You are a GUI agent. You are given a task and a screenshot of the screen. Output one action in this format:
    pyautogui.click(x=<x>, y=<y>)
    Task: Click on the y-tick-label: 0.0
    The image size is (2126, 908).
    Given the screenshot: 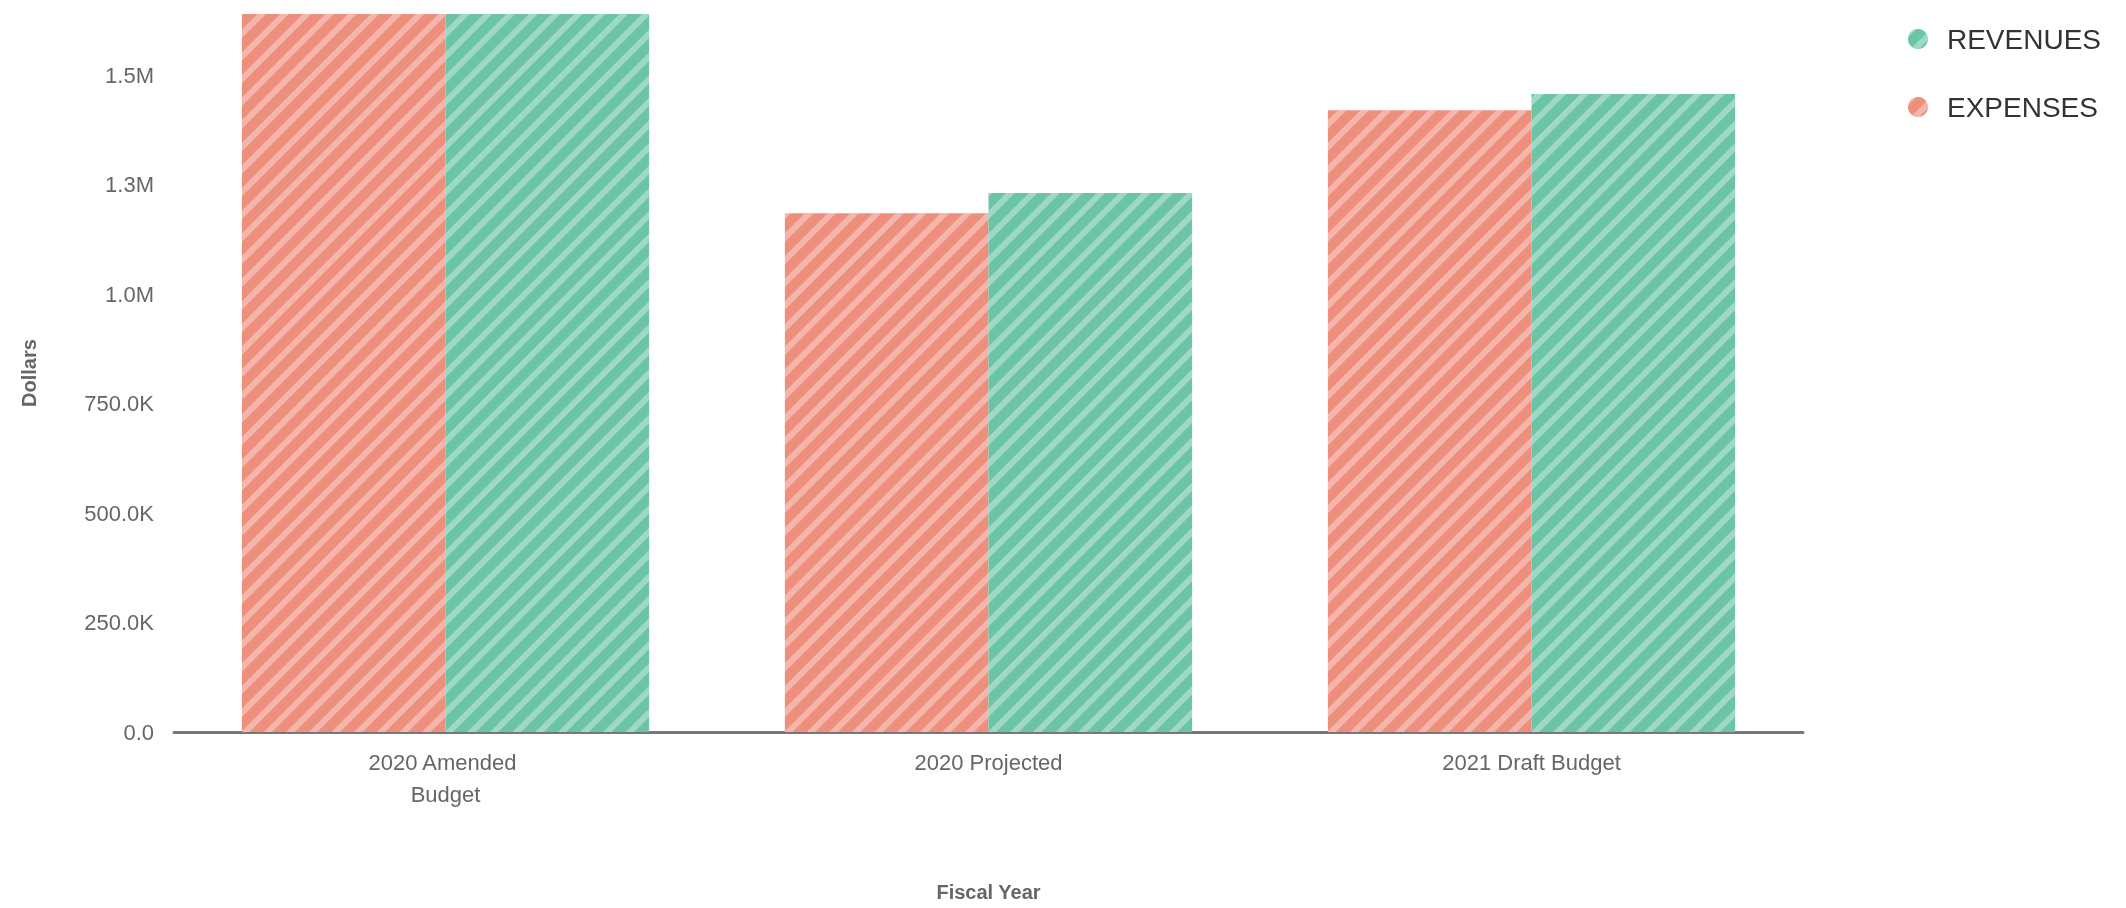 What is the action you would take?
    pyautogui.click(x=138, y=732)
    